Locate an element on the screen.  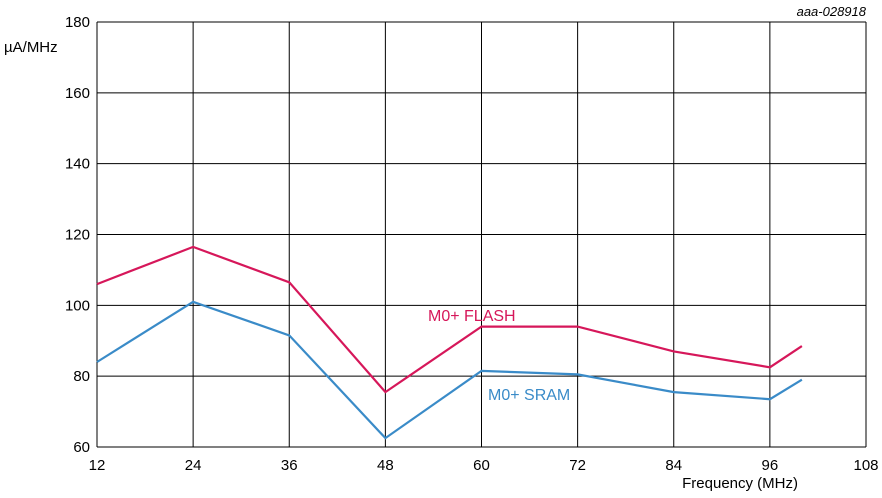
x-axis-label: Frequency (MHz) is located at coordinates (740, 483).